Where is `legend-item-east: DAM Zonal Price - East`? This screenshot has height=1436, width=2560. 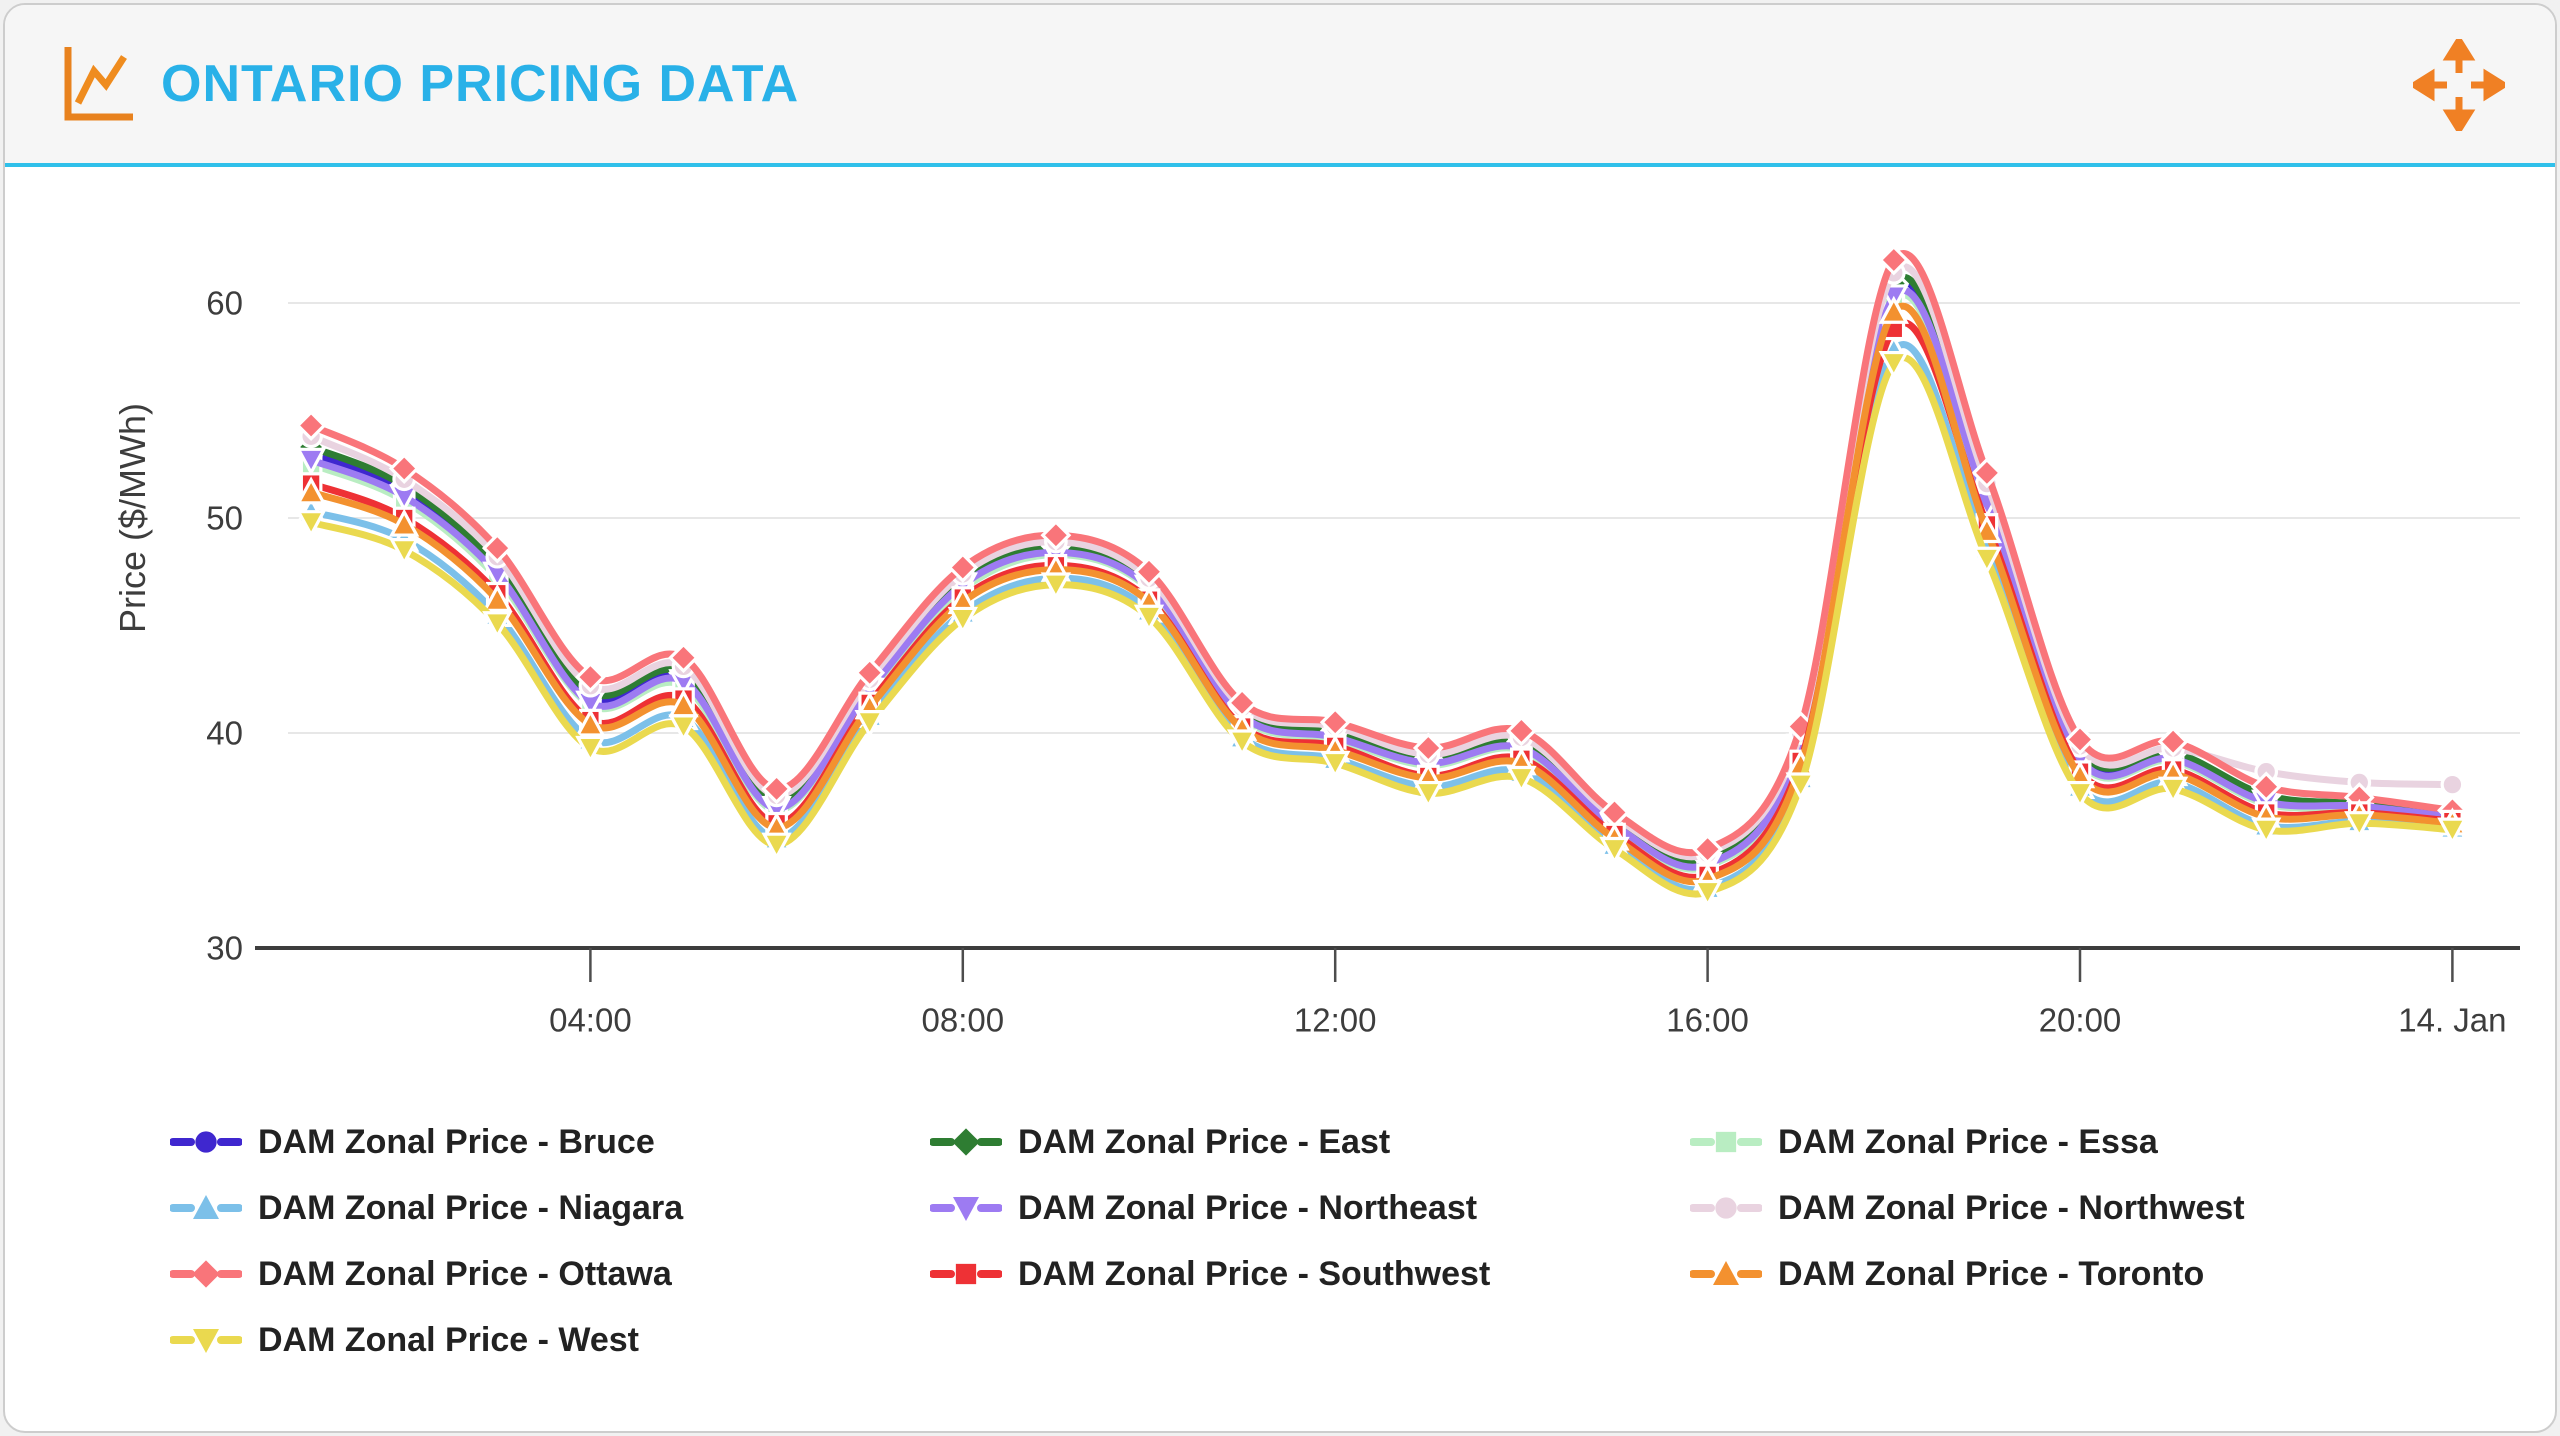
legend-item-east: DAM Zonal Price - East is located at coordinates (1310, 1142).